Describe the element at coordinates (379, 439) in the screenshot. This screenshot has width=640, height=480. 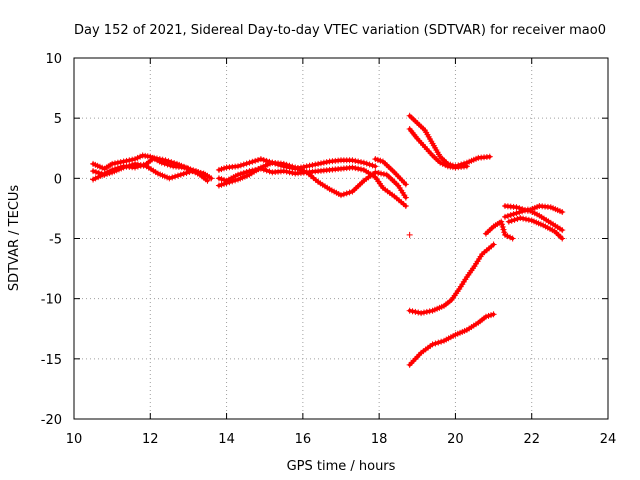
I see `x-tick-label: 18` at that location.